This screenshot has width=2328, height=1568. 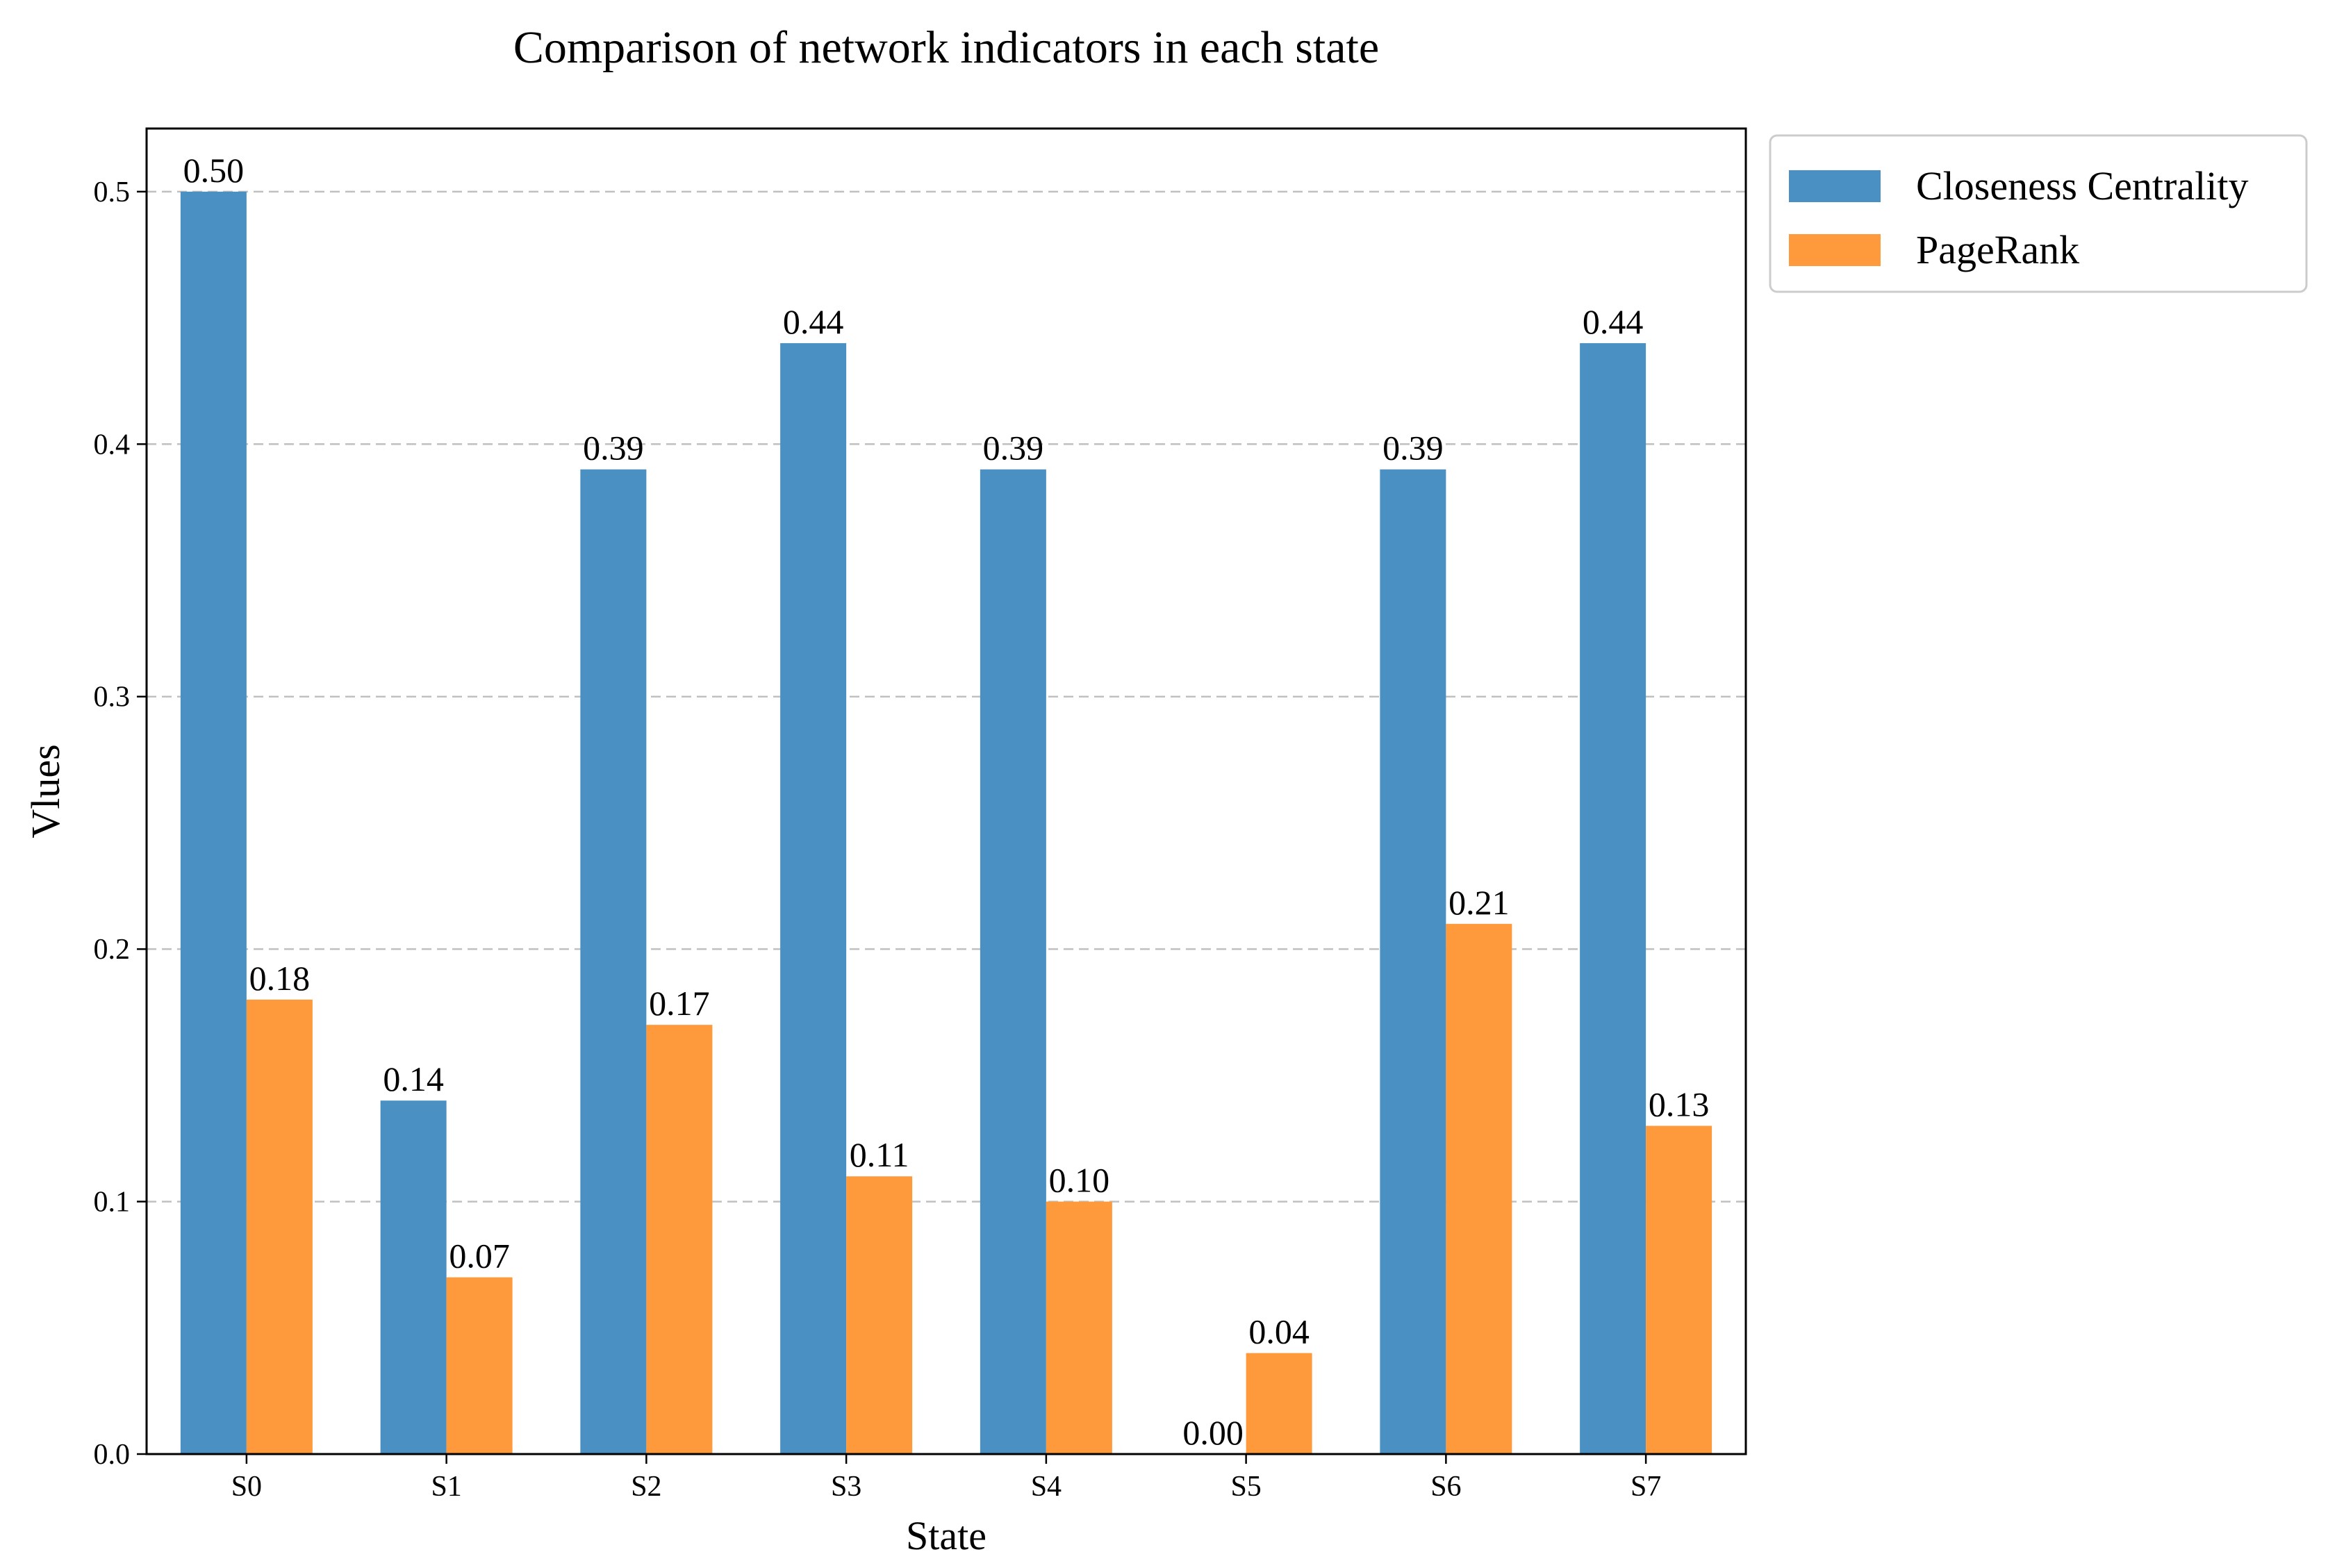 What do you see at coordinates (1613, 321) in the screenshot?
I see `data-label-closeness-centrality-s7: 0.44` at bounding box center [1613, 321].